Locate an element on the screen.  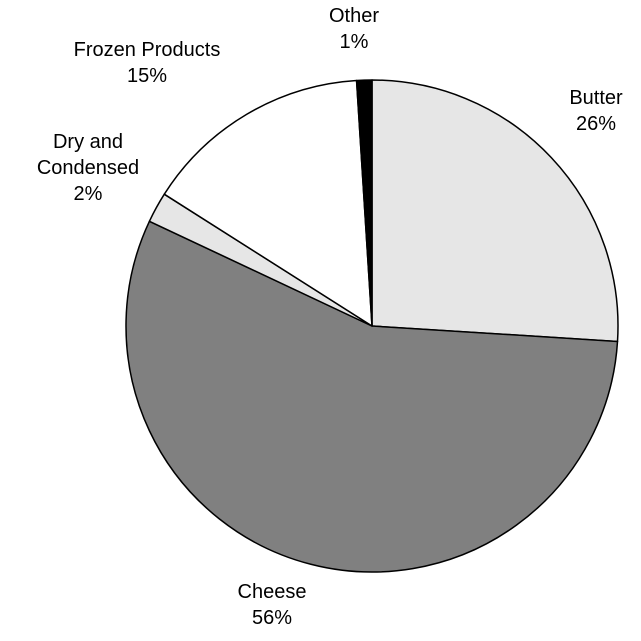
slice-category-label: Cheese is located at coordinates (272, 592).